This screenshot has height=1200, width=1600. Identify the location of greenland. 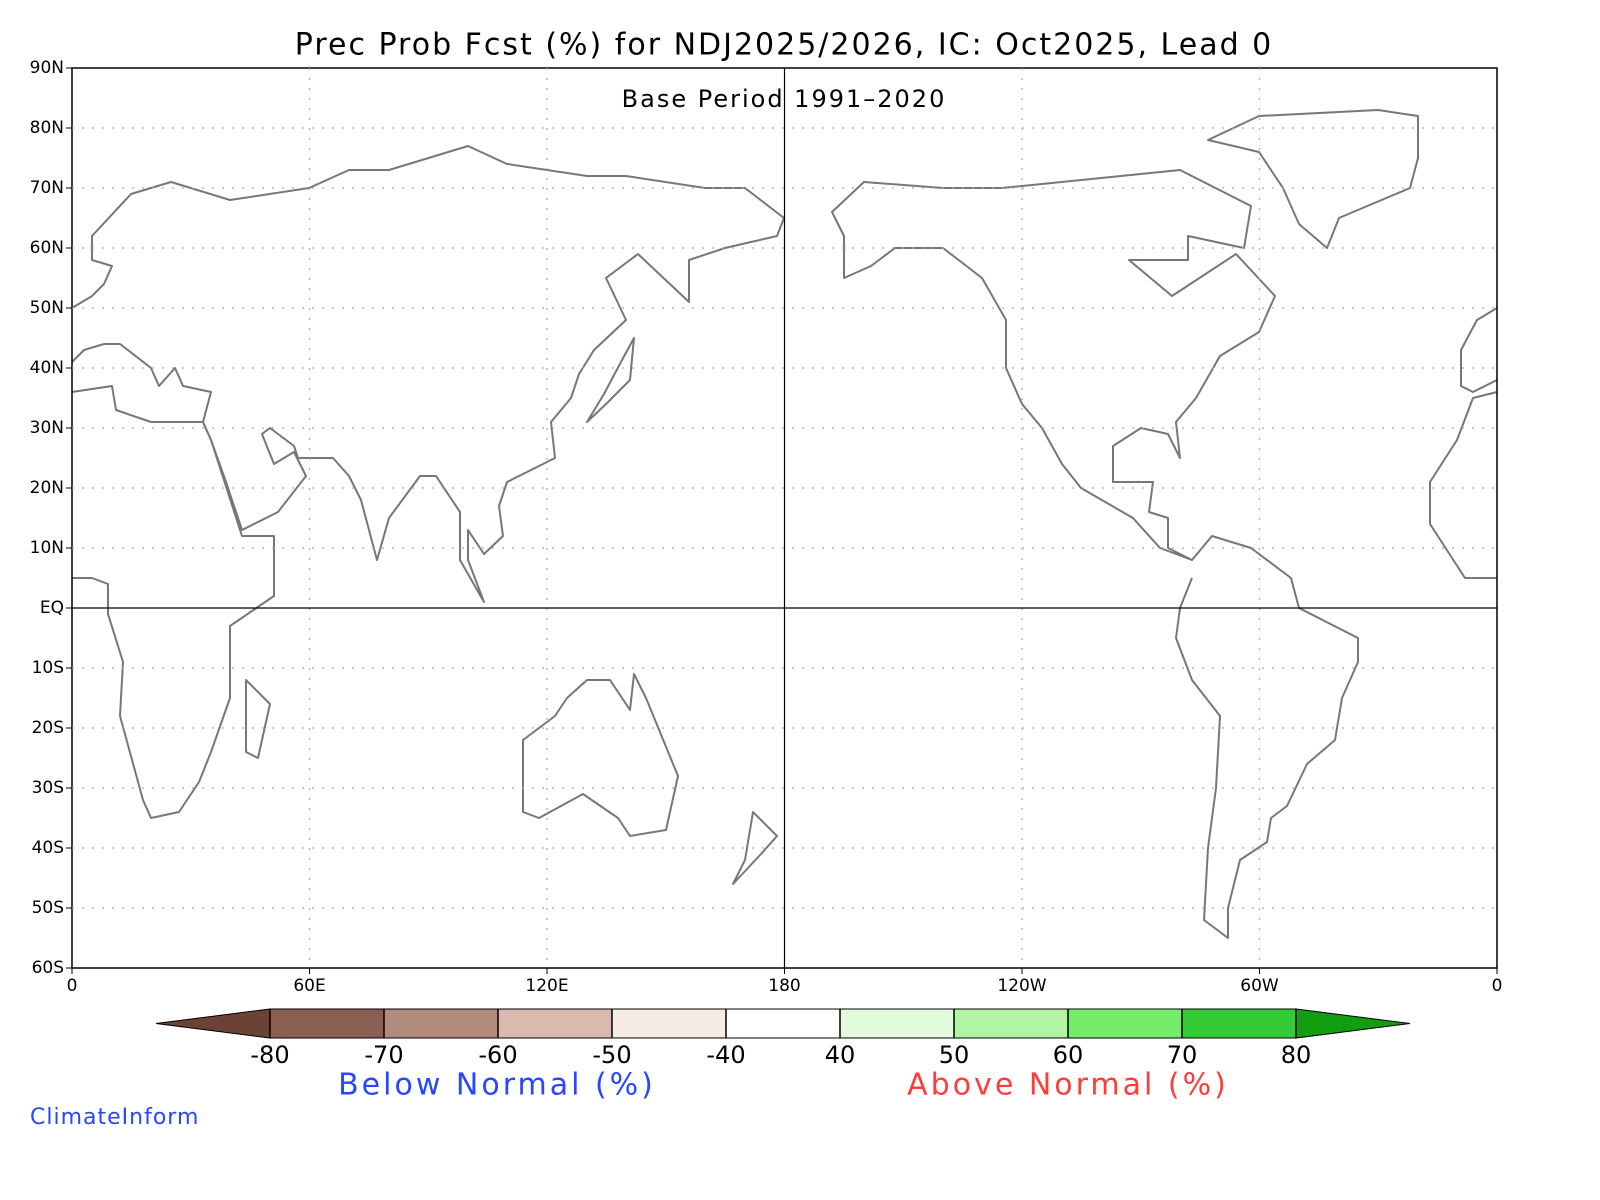
(1313, 179).